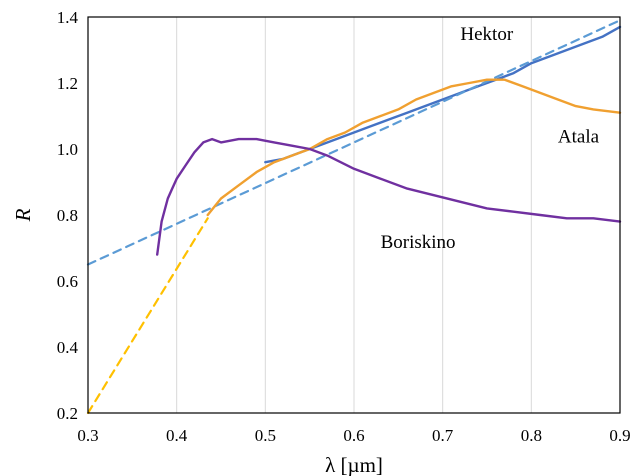 This screenshot has width=644, height=476. I want to click on y-tick-label: 0.4, so click(68, 347).